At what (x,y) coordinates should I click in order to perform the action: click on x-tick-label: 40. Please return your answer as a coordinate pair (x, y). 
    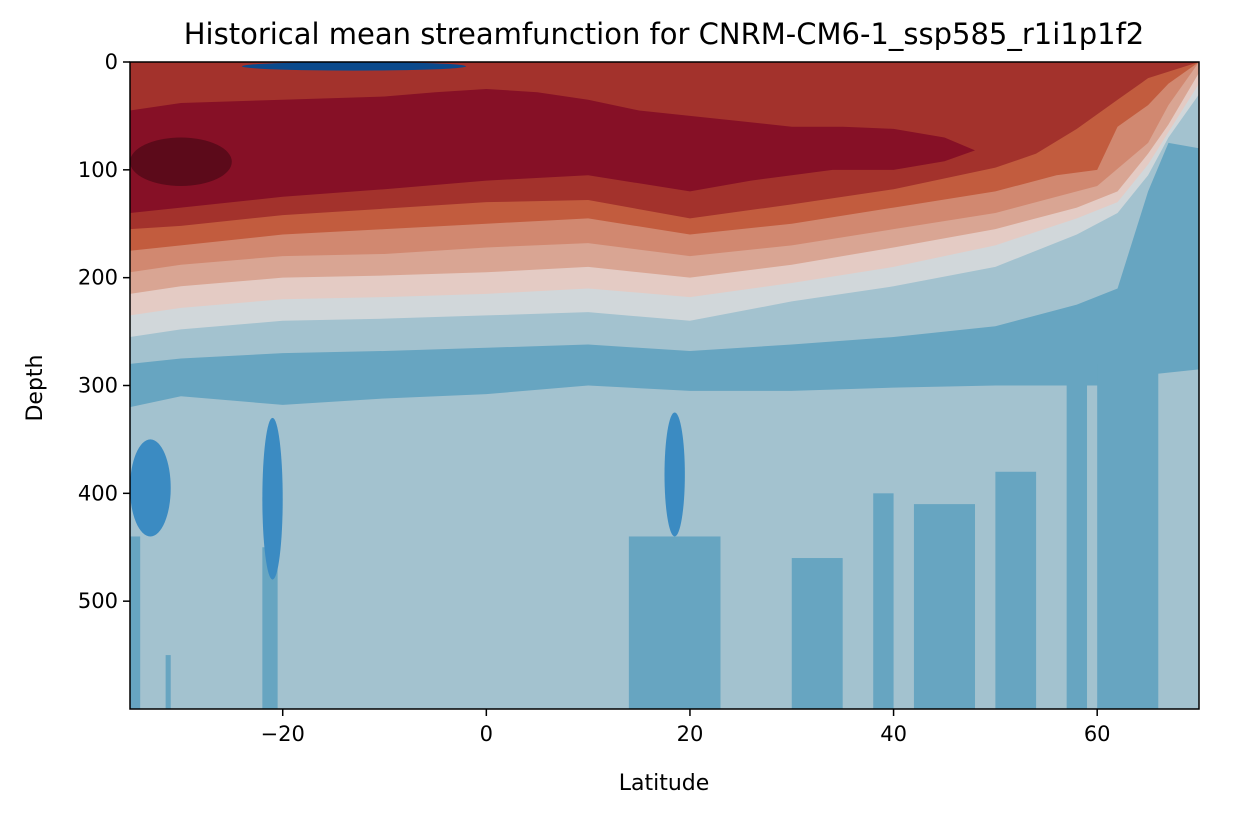
    Looking at the image, I should click on (893, 734).